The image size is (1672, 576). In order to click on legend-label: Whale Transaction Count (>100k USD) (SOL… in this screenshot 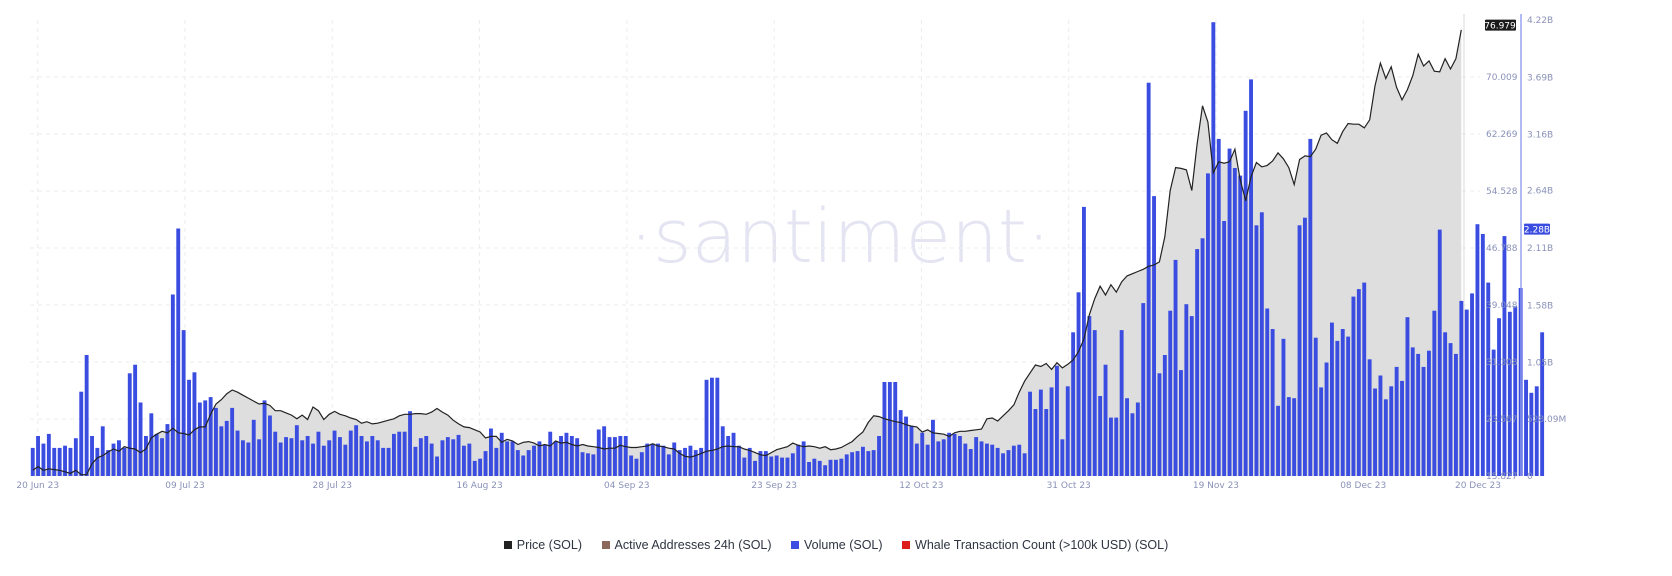, I will do `click(1042, 545)`.